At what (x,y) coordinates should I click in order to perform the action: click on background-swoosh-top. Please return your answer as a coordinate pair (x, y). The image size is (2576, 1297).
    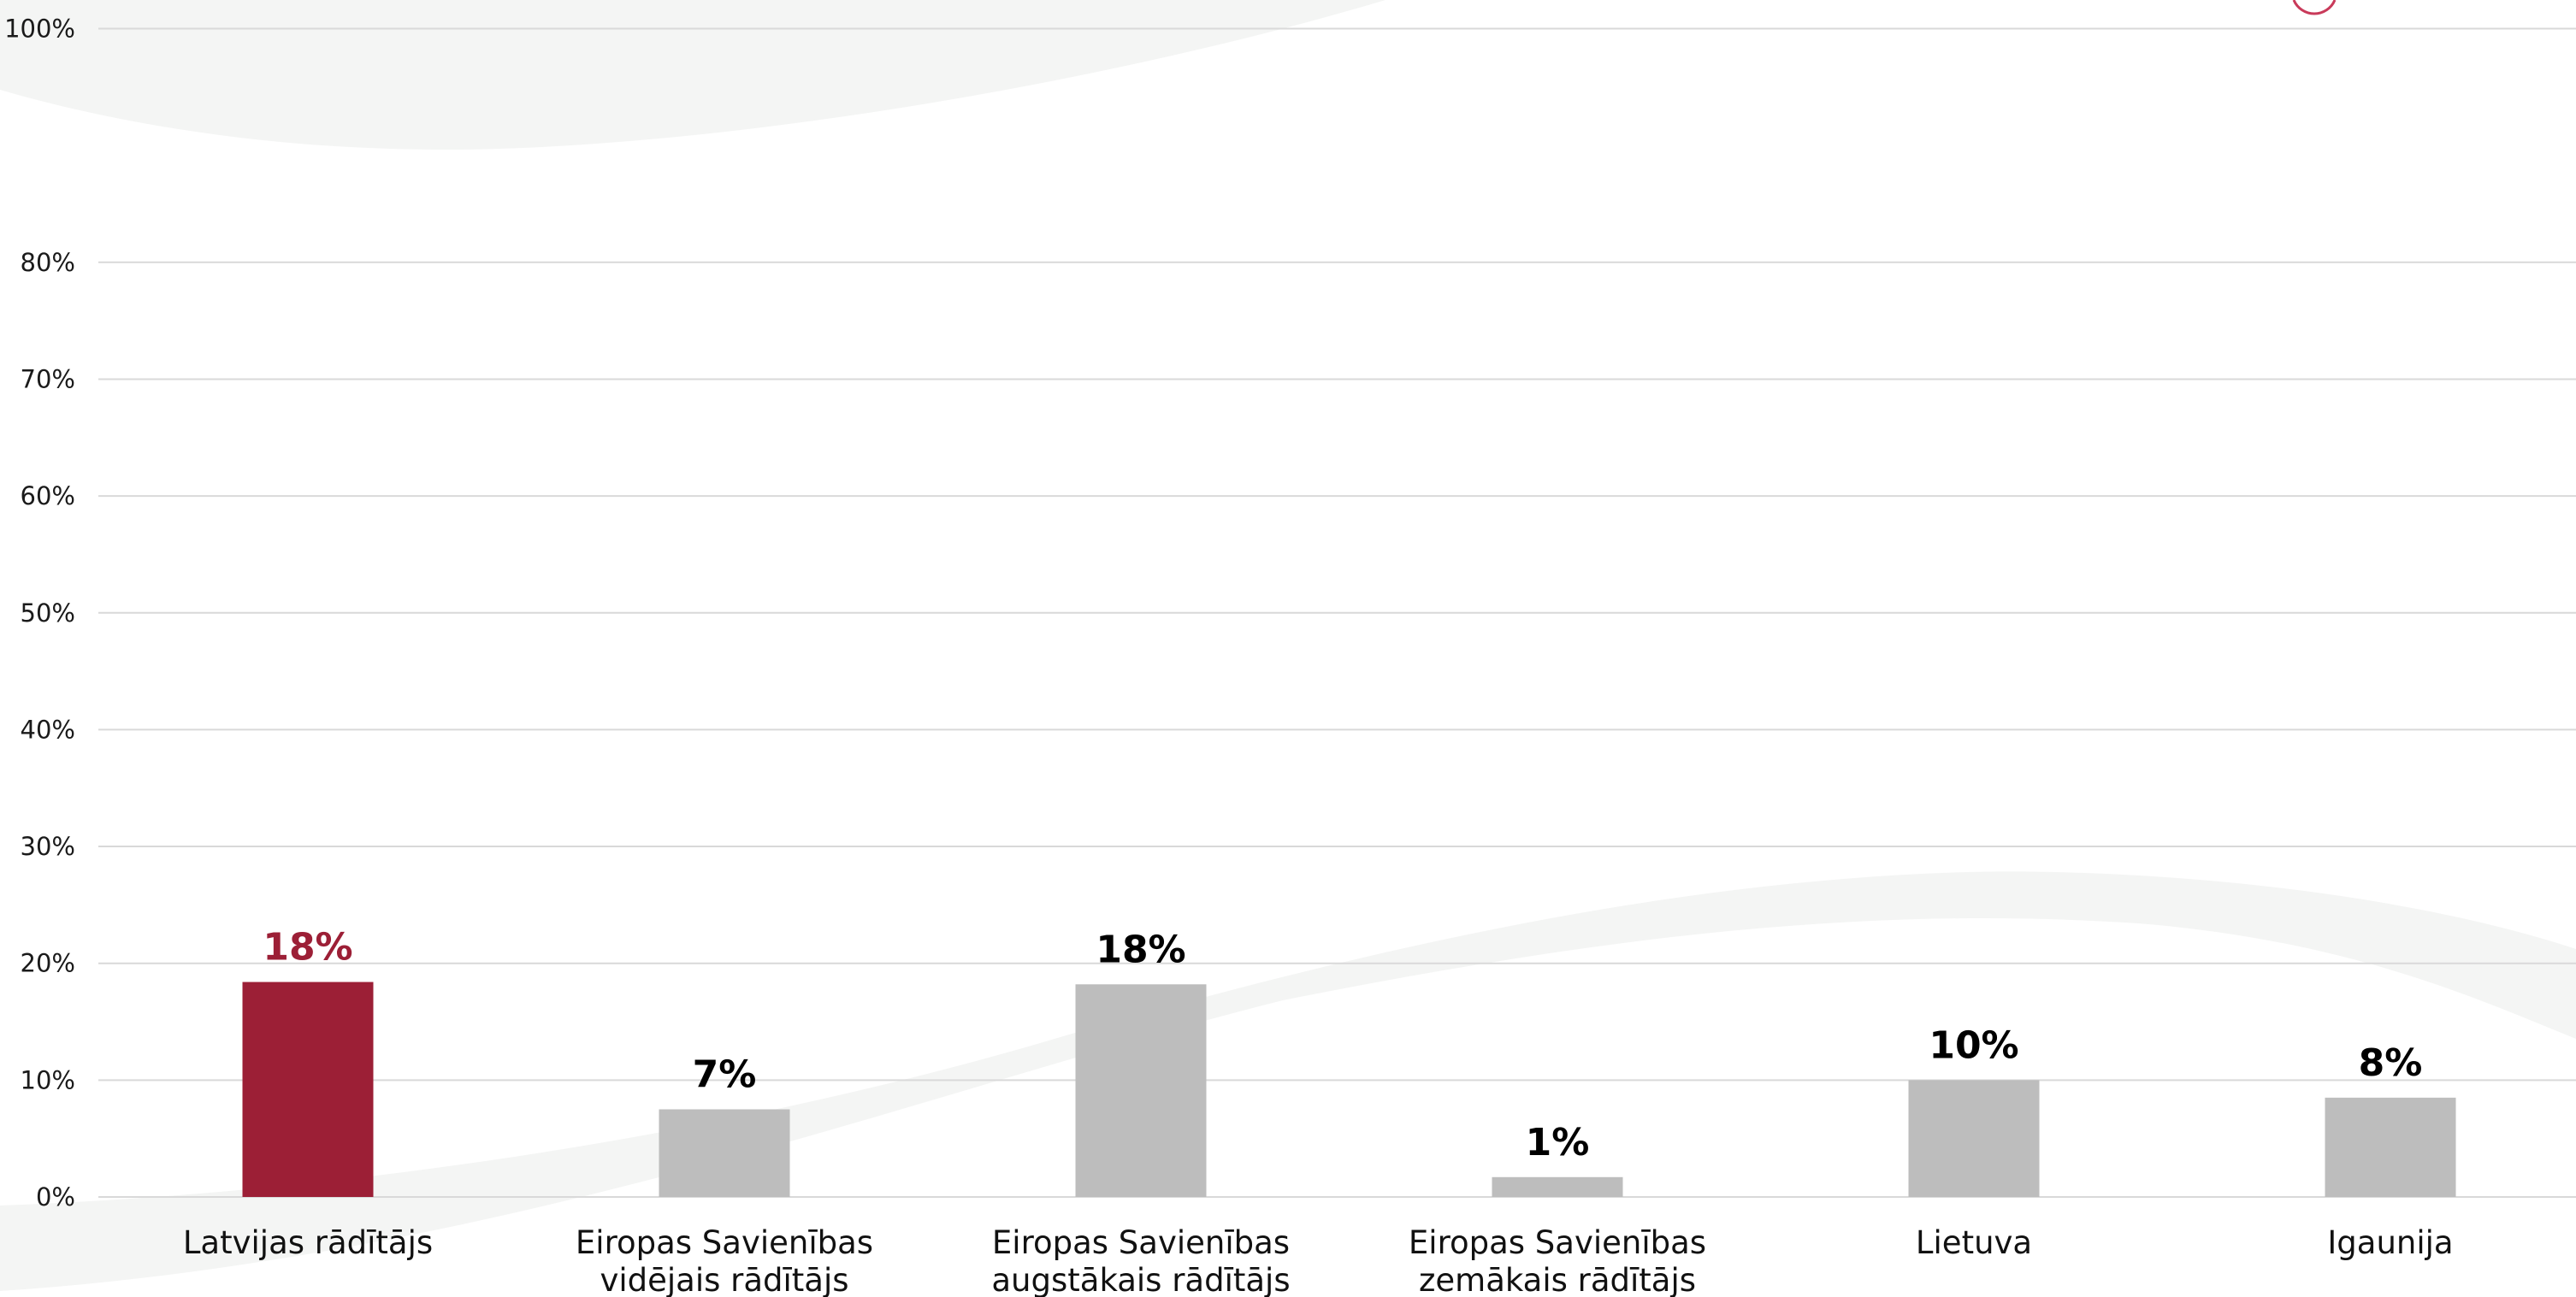
    Looking at the image, I should click on (692, 75).